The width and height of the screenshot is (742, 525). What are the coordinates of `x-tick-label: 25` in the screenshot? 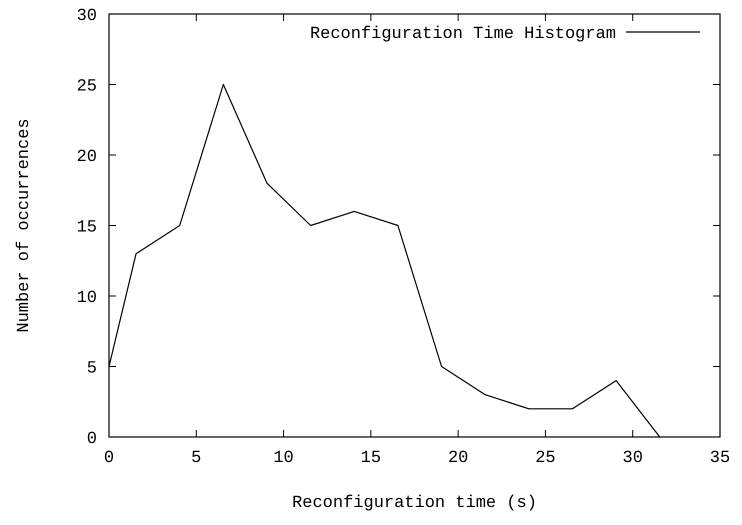 It's located at (545, 458).